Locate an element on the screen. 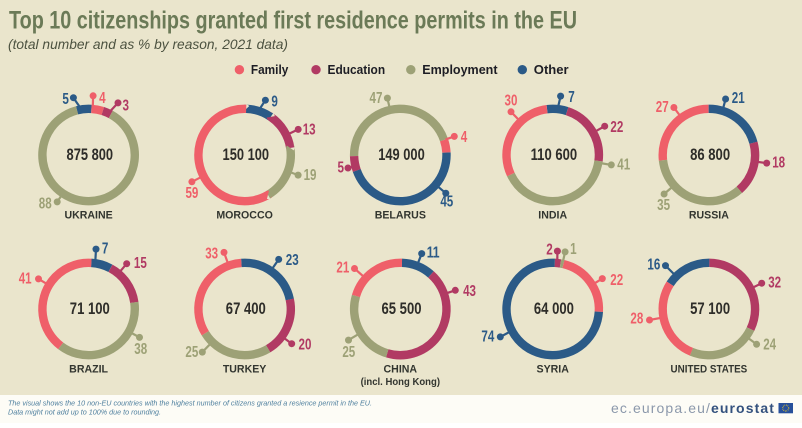 The width and height of the screenshot is (802, 428). svg-text: RUSSIA is located at coordinates (709, 216).